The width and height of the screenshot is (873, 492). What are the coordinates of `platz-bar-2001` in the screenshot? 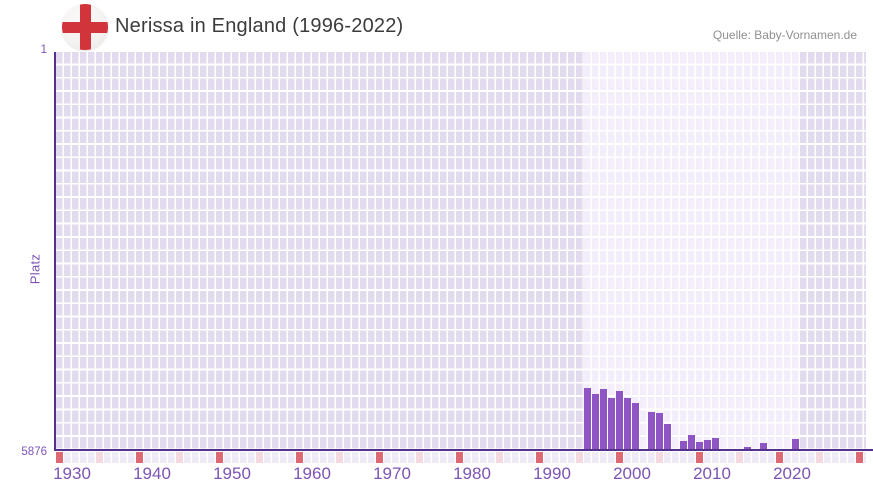 It's located at (627, 424).